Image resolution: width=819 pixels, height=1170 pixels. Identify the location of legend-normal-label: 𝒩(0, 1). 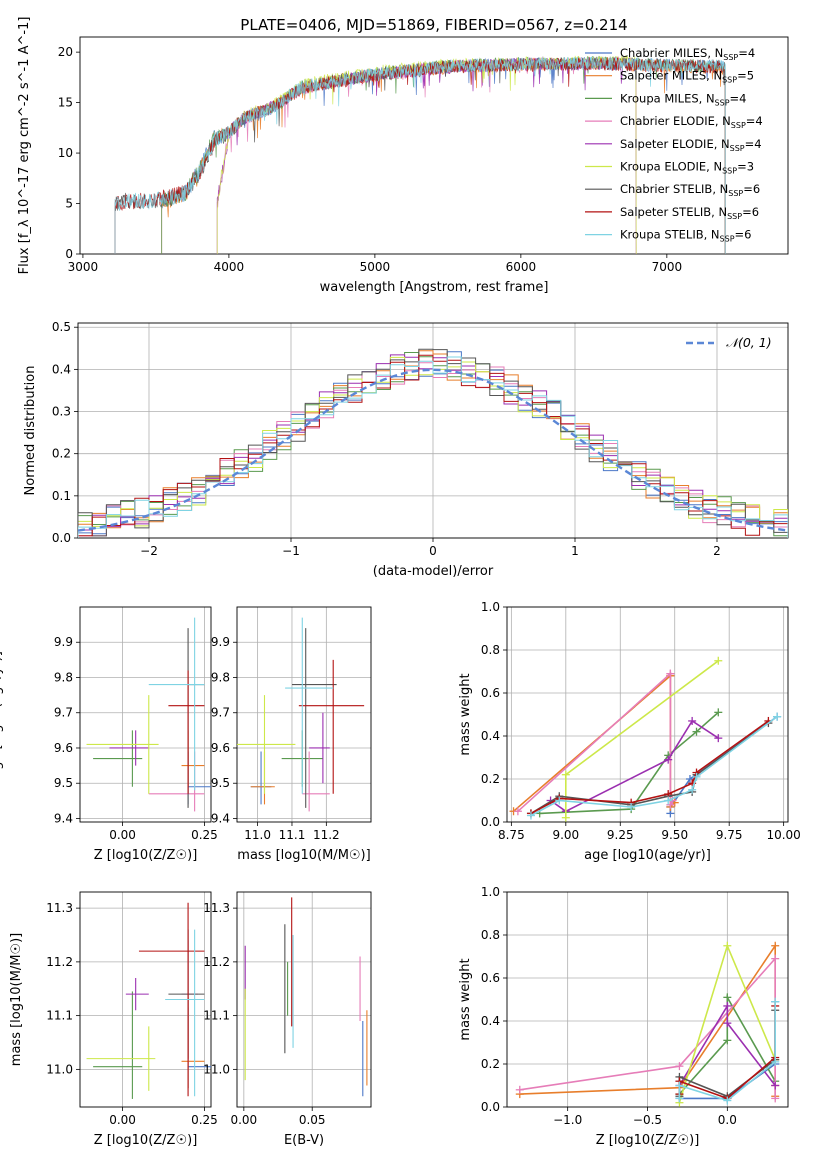
(749, 342).